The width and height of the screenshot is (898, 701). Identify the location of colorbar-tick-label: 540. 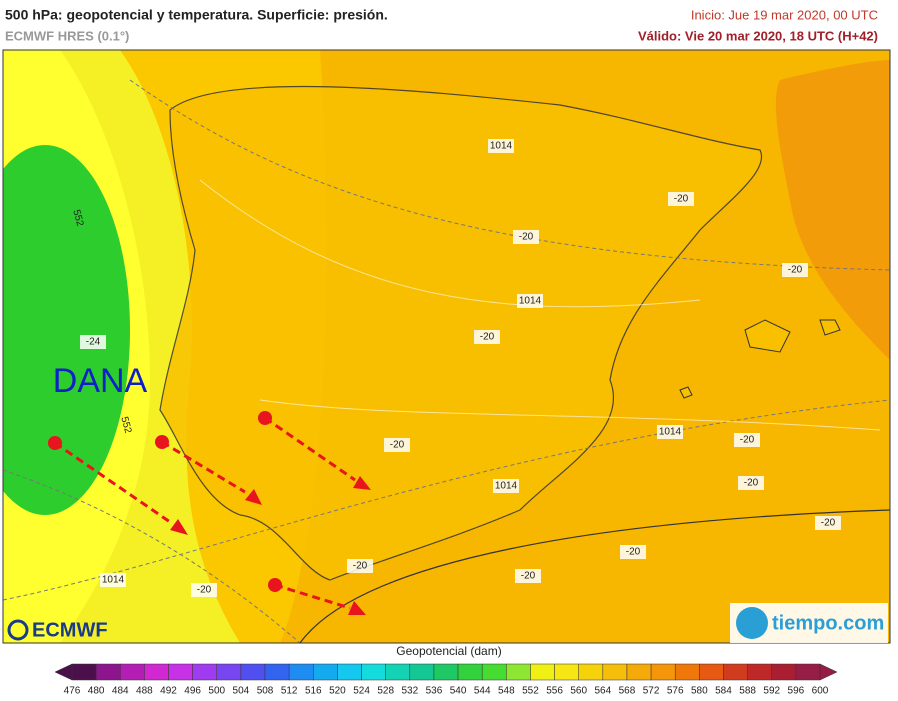
(458, 691).